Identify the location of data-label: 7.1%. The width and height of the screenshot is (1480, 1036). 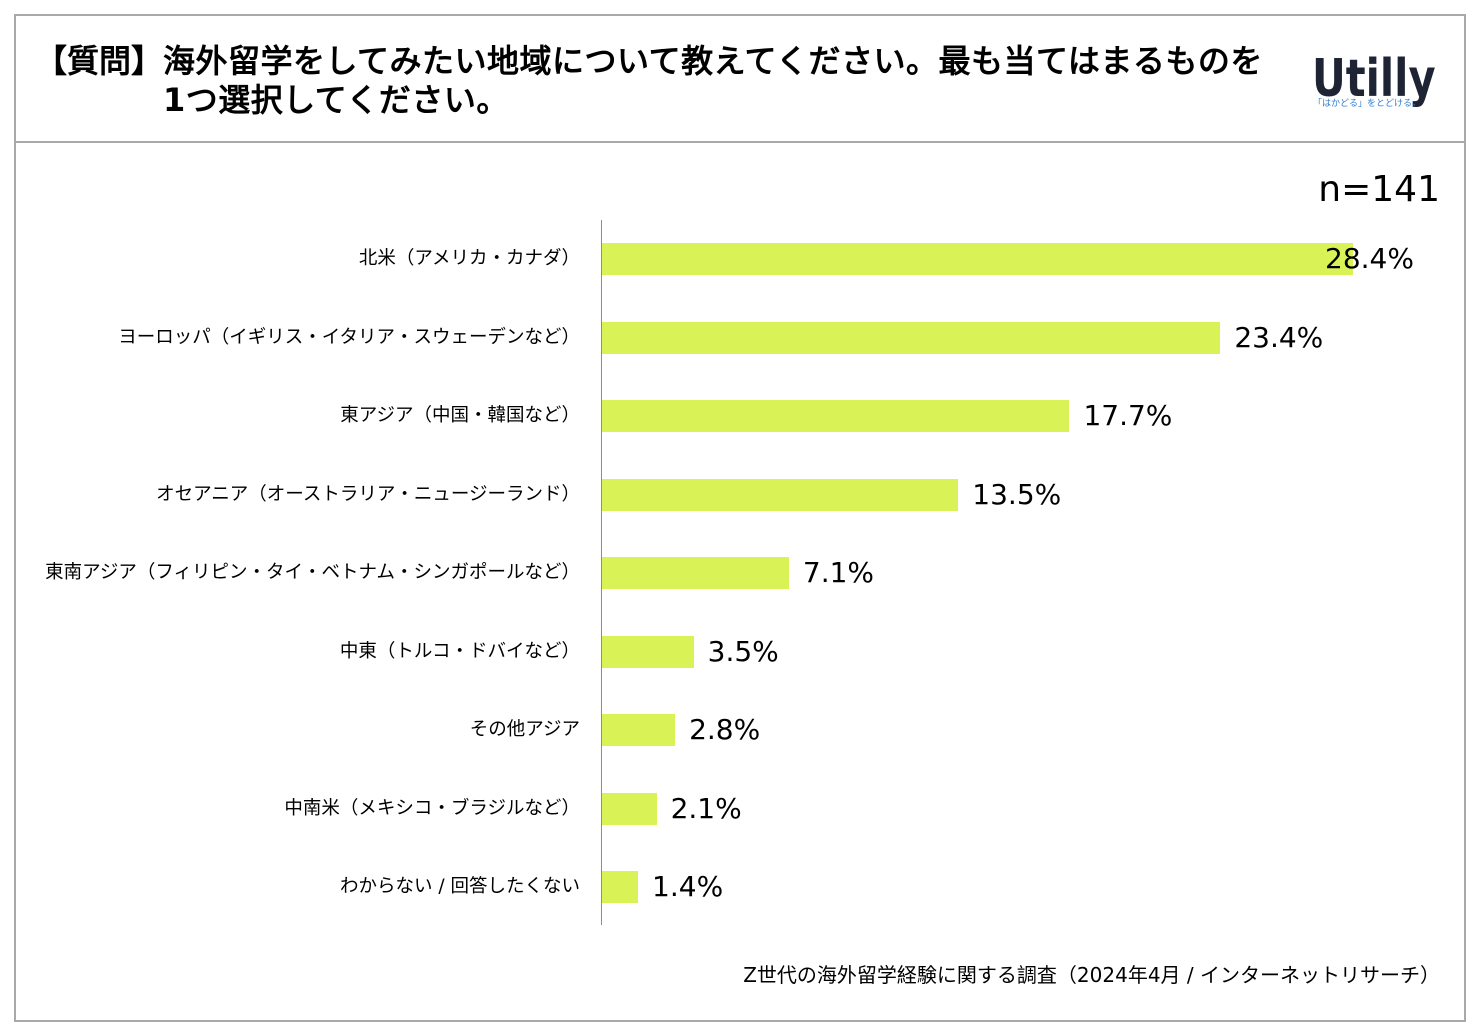
(838, 572).